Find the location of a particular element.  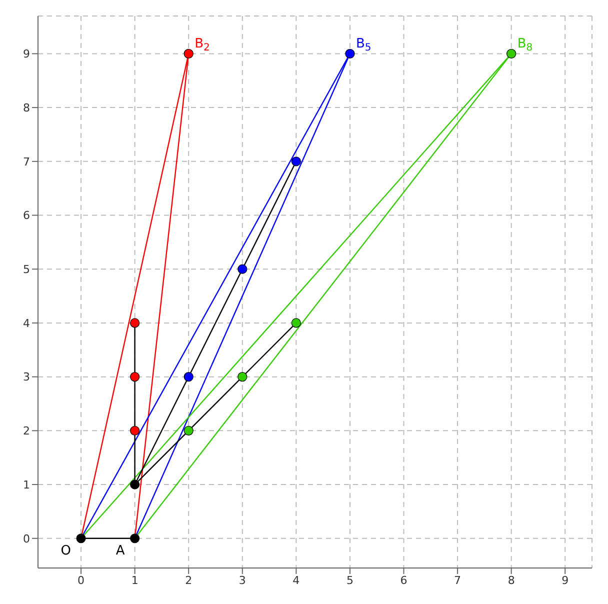

y-tick-label: 5 is located at coordinates (26, 269).